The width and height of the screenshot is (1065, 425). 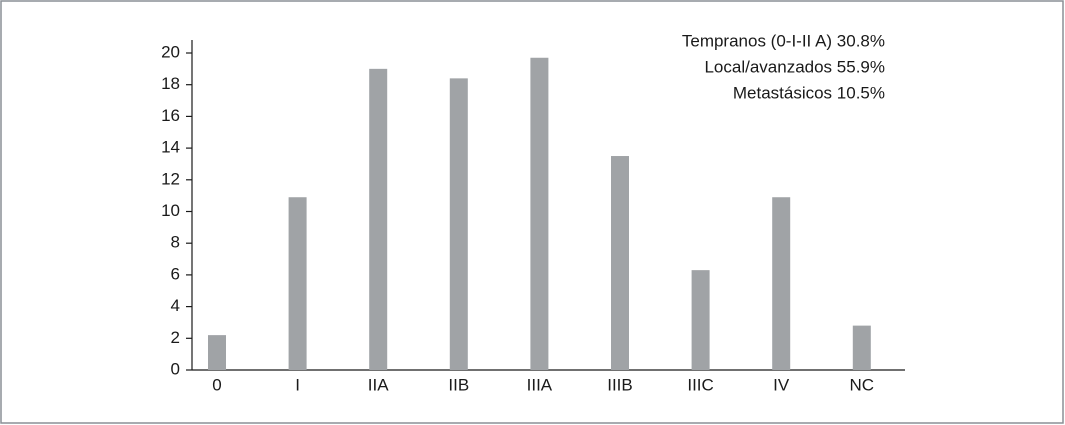 I want to click on y-tick-label: 12, so click(x=170, y=178).